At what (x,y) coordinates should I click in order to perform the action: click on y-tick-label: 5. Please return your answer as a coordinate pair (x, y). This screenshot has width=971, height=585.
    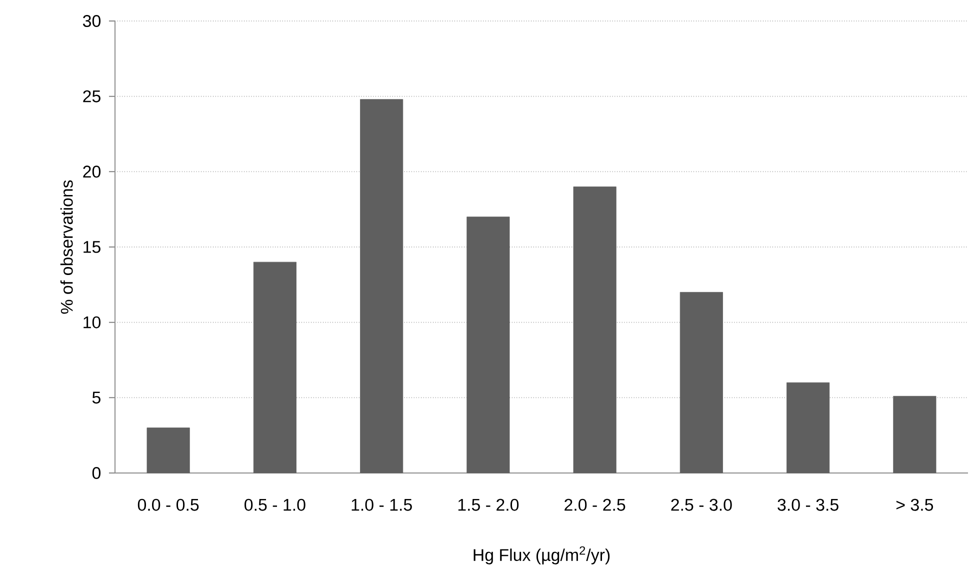
    Looking at the image, I should click on (96, 398).